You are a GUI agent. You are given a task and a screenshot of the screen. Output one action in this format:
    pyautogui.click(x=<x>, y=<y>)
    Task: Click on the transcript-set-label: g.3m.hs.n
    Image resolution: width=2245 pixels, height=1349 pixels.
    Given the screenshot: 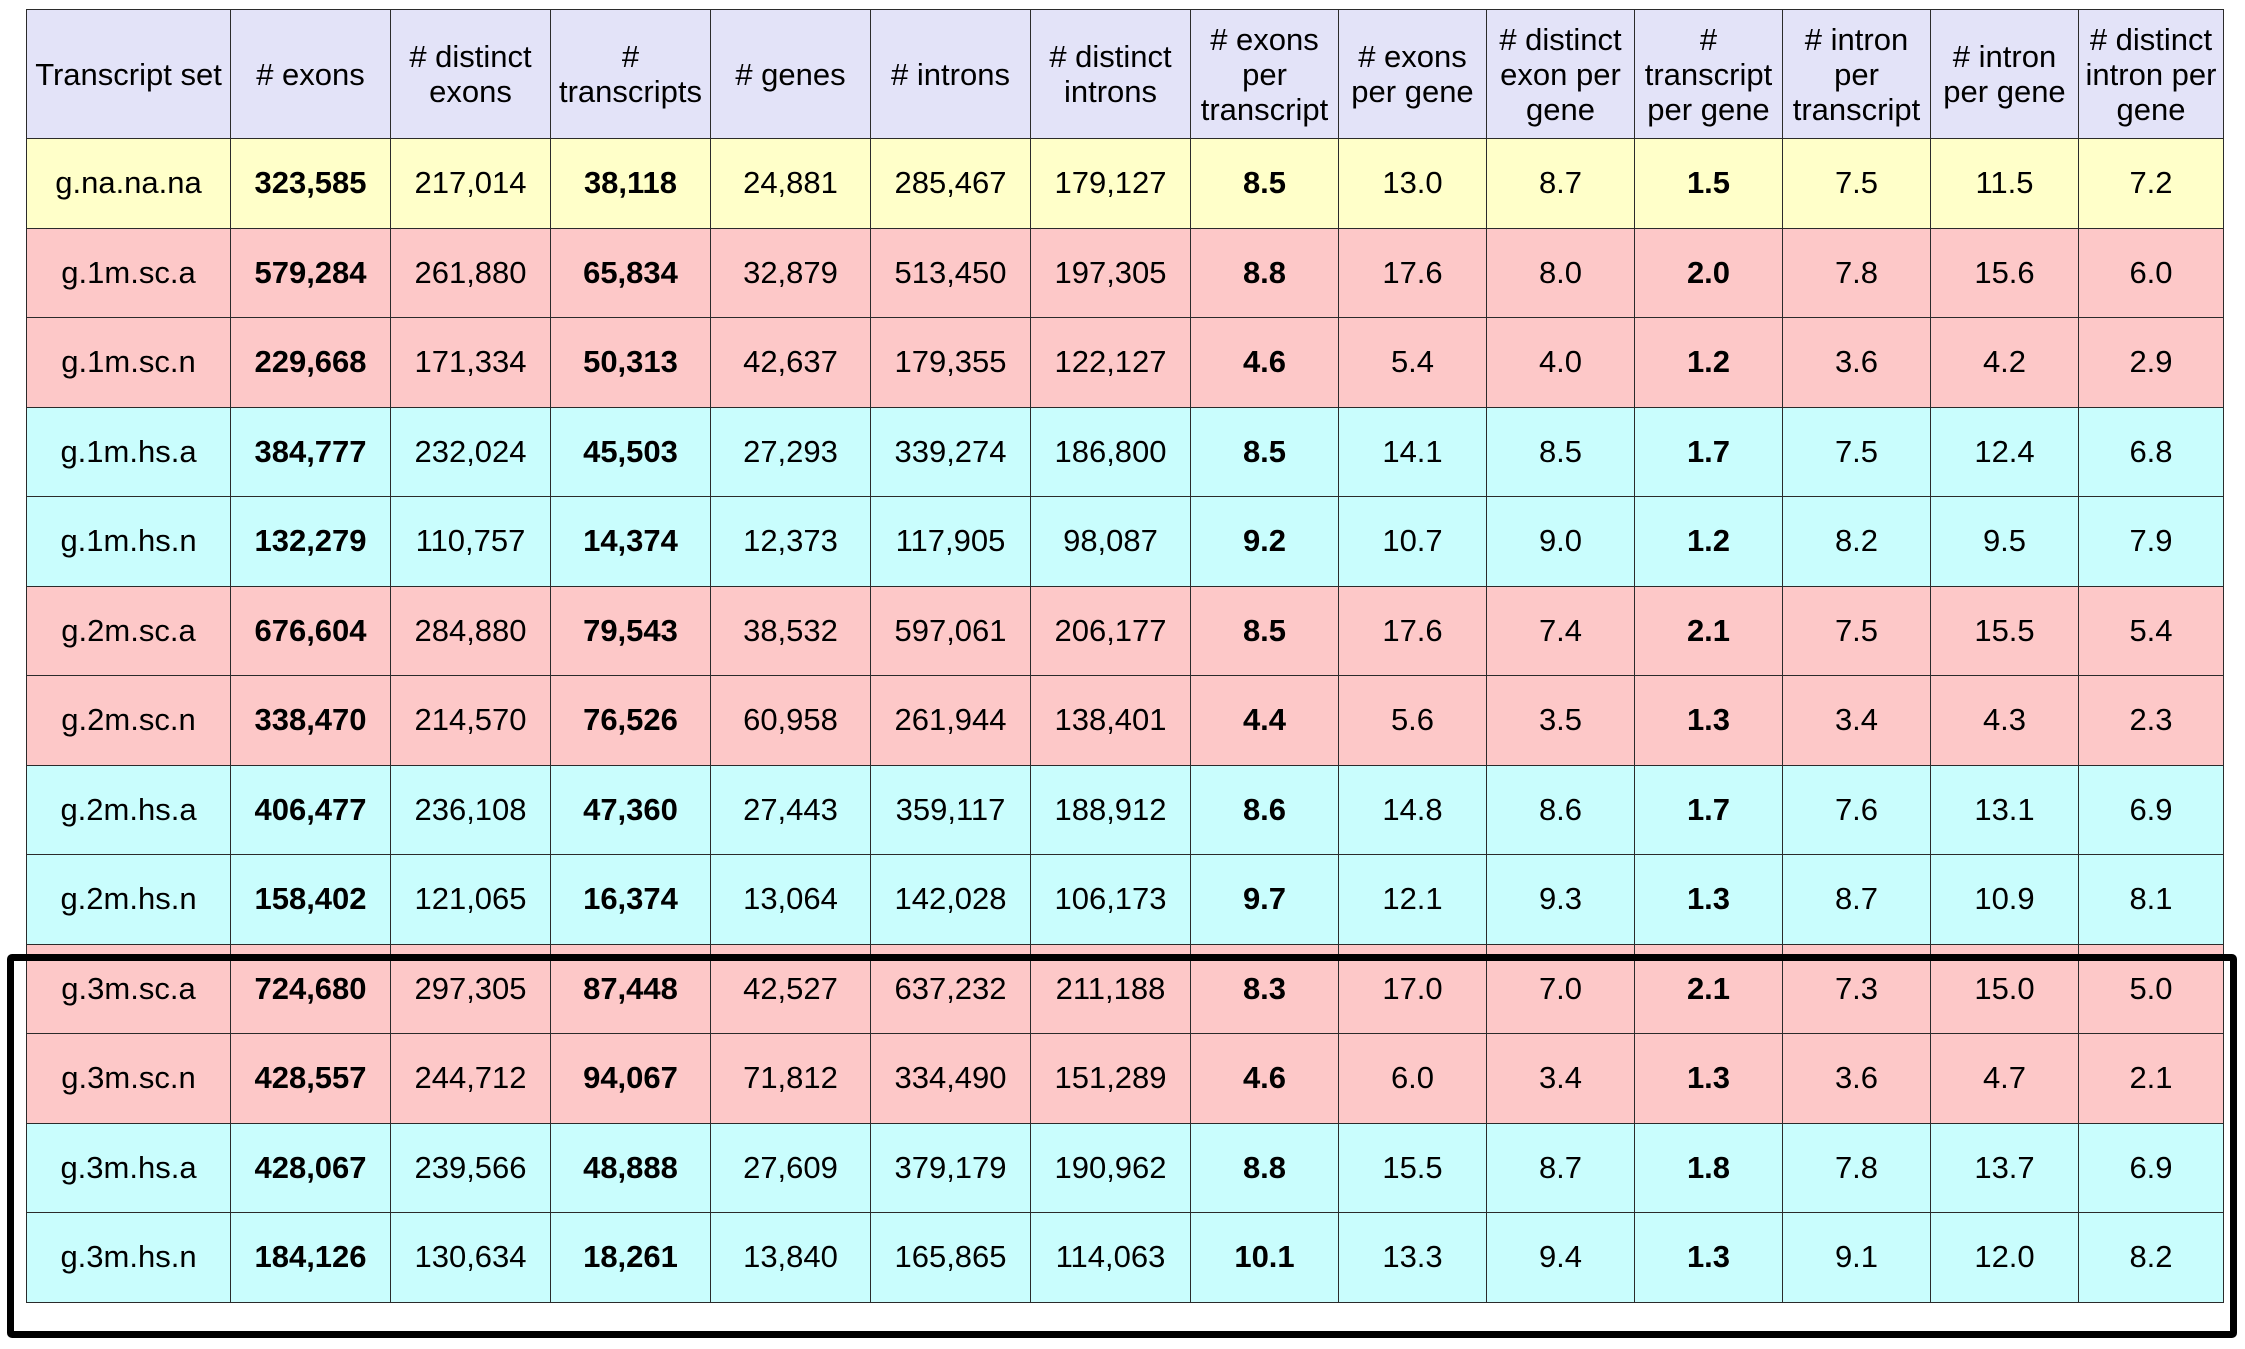 What is the action you would take?
    pyautogui.click(x=128, y=1257)
    